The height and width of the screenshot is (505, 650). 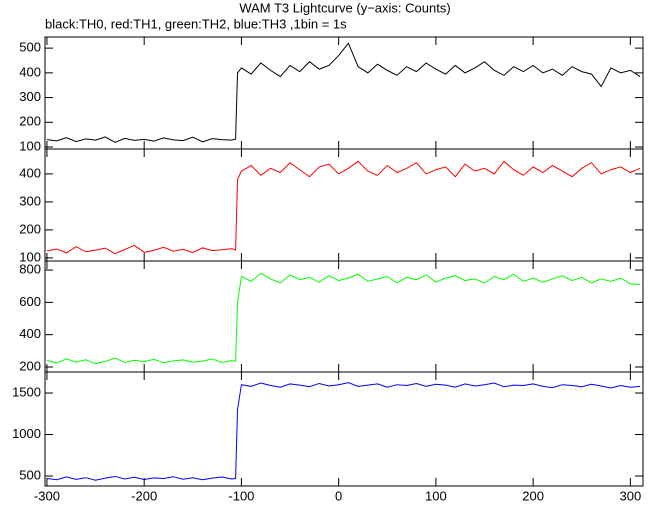 I want to click on x-tick-label: 300, so click(x=631, y=495).